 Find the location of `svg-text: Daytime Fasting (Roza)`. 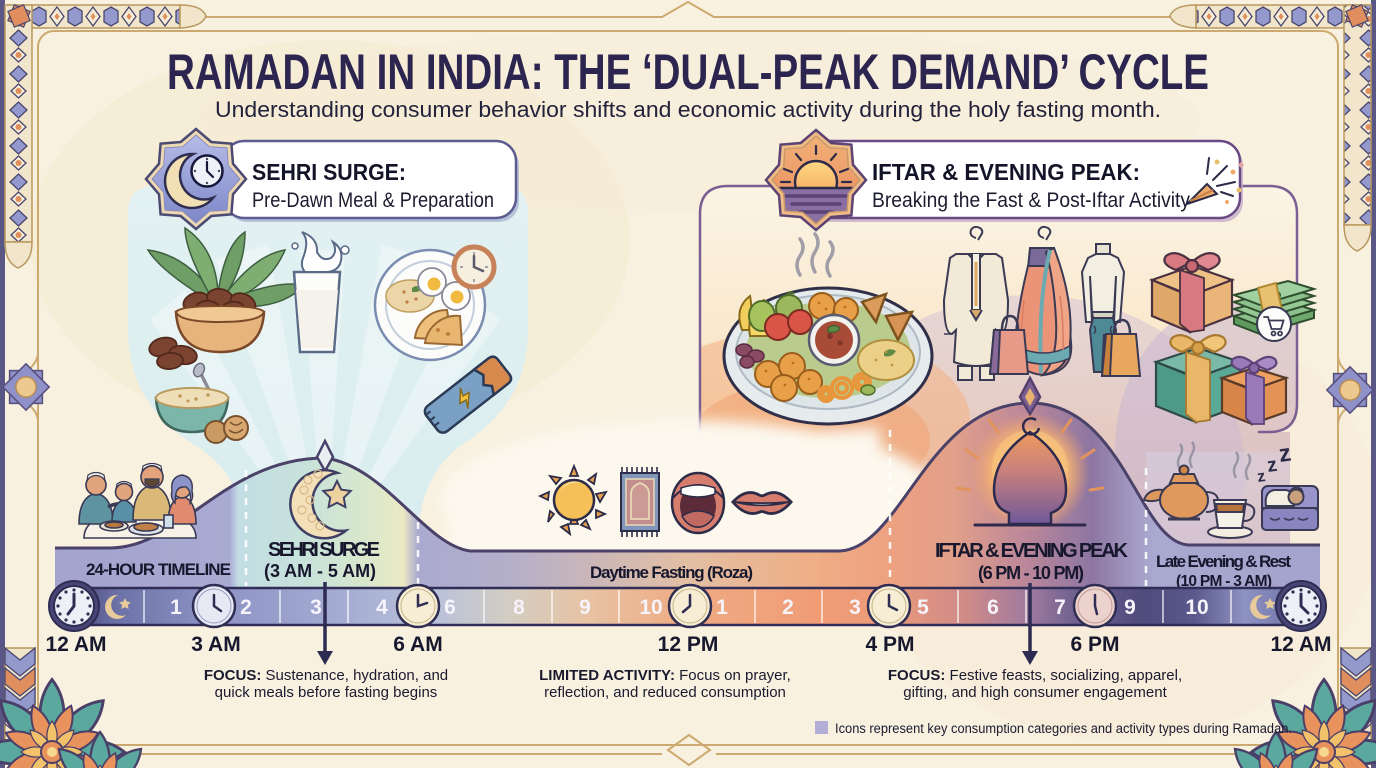

svg-text: Daytime Fasting (Roza) is located at coordinates (671, 572).